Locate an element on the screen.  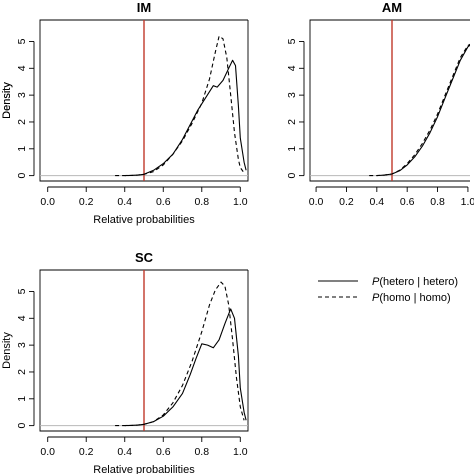
legend-entry-2: P(homo | homo) is located at coordinates (411, 298).